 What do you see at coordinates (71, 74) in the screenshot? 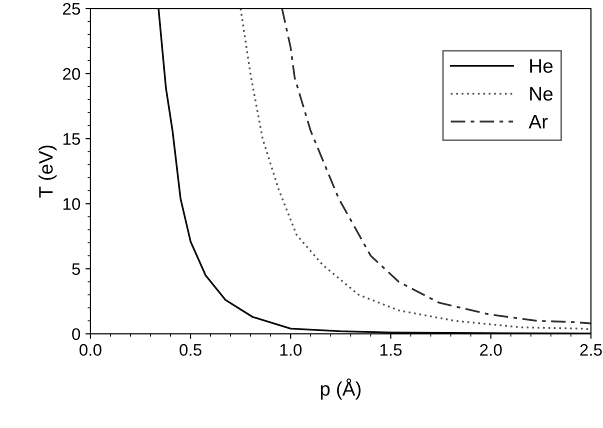
I see `y-tick-label: 20` at bounding box center [71, 74].